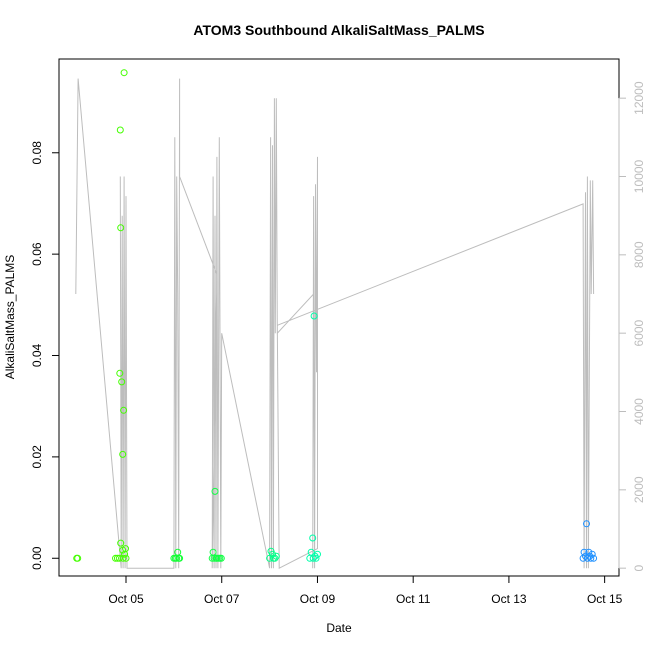 The height and width of the screenshot is (650, 650). What do you see at coordinates (339, 628) in the screenshot?
I see `x-axis-title: Date` at bounding box center [339, 628].